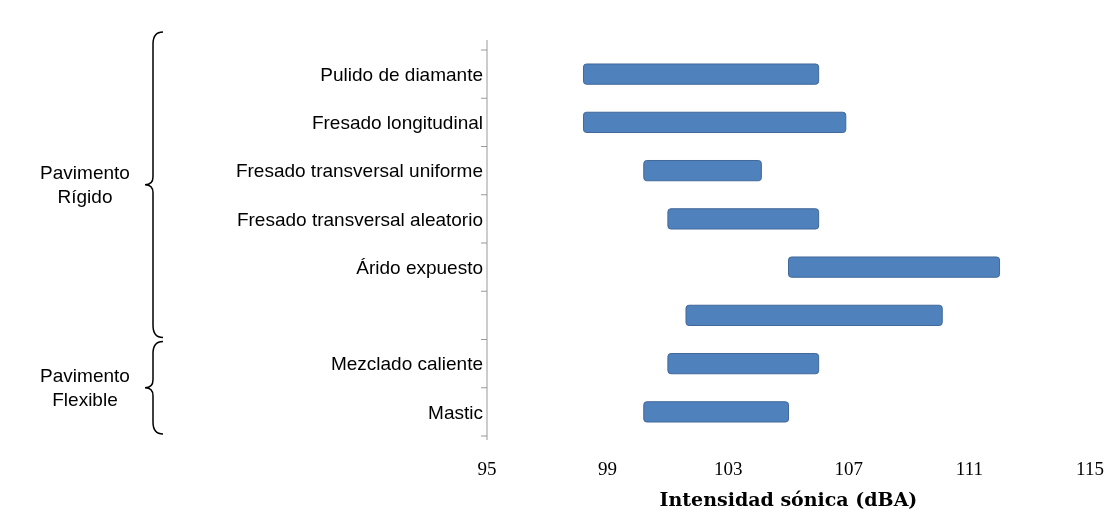 Image resolution: width=1117 pixels, height=529 pixels. Describe the element at coordinates (401, 74) in the screenshot. I see `y-tick-label: Pulido de diamante` at that location.